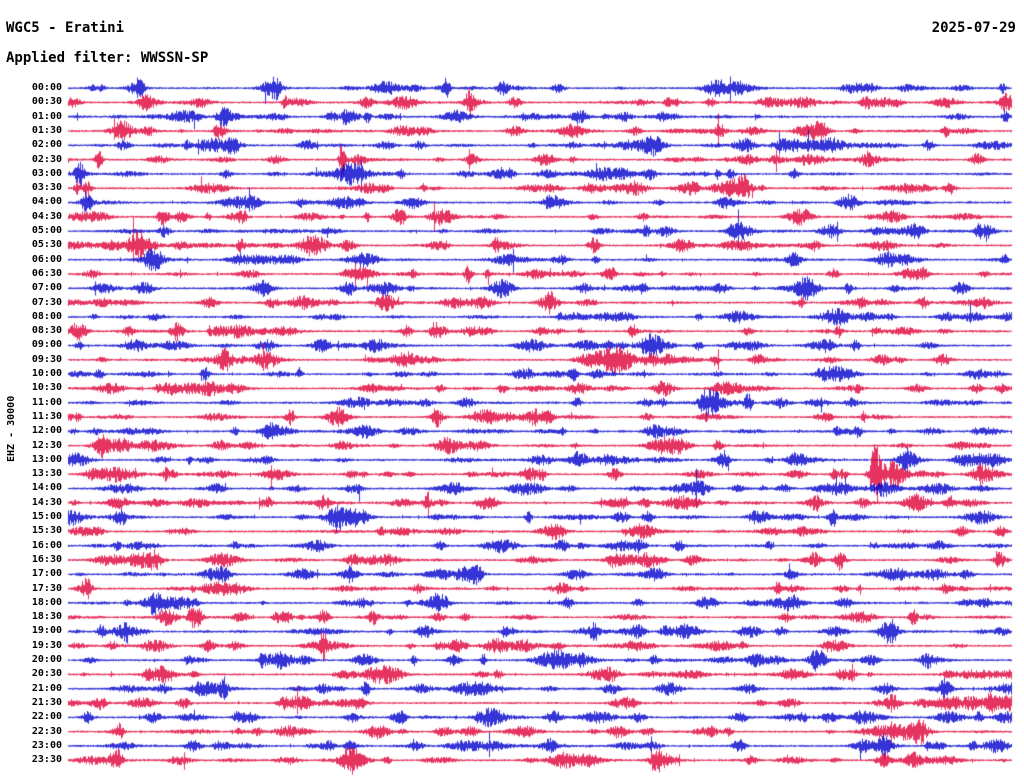 This screenshot has width=1024, height=780. What do you see at coordinates (46, 159) in the screenshot?
I see `time-label: 02:30` at bounding box center [46, 159].